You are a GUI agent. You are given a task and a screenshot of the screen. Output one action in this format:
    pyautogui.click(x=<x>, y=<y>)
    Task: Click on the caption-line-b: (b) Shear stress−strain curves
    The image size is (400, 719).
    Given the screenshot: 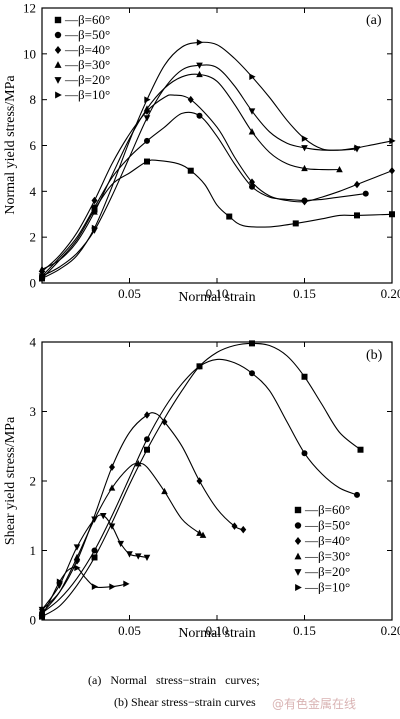 What is the action you would take?
    pyautogui.click(x=185, y=702)
    